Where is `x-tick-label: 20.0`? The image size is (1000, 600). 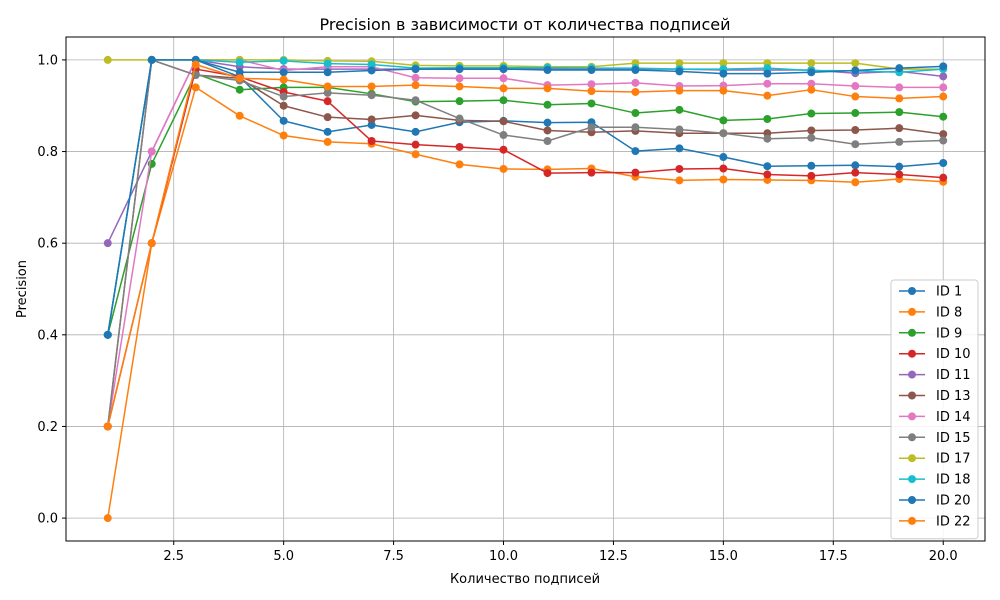 x-tick-label: 20.0 is located at coordinates (943, 556).